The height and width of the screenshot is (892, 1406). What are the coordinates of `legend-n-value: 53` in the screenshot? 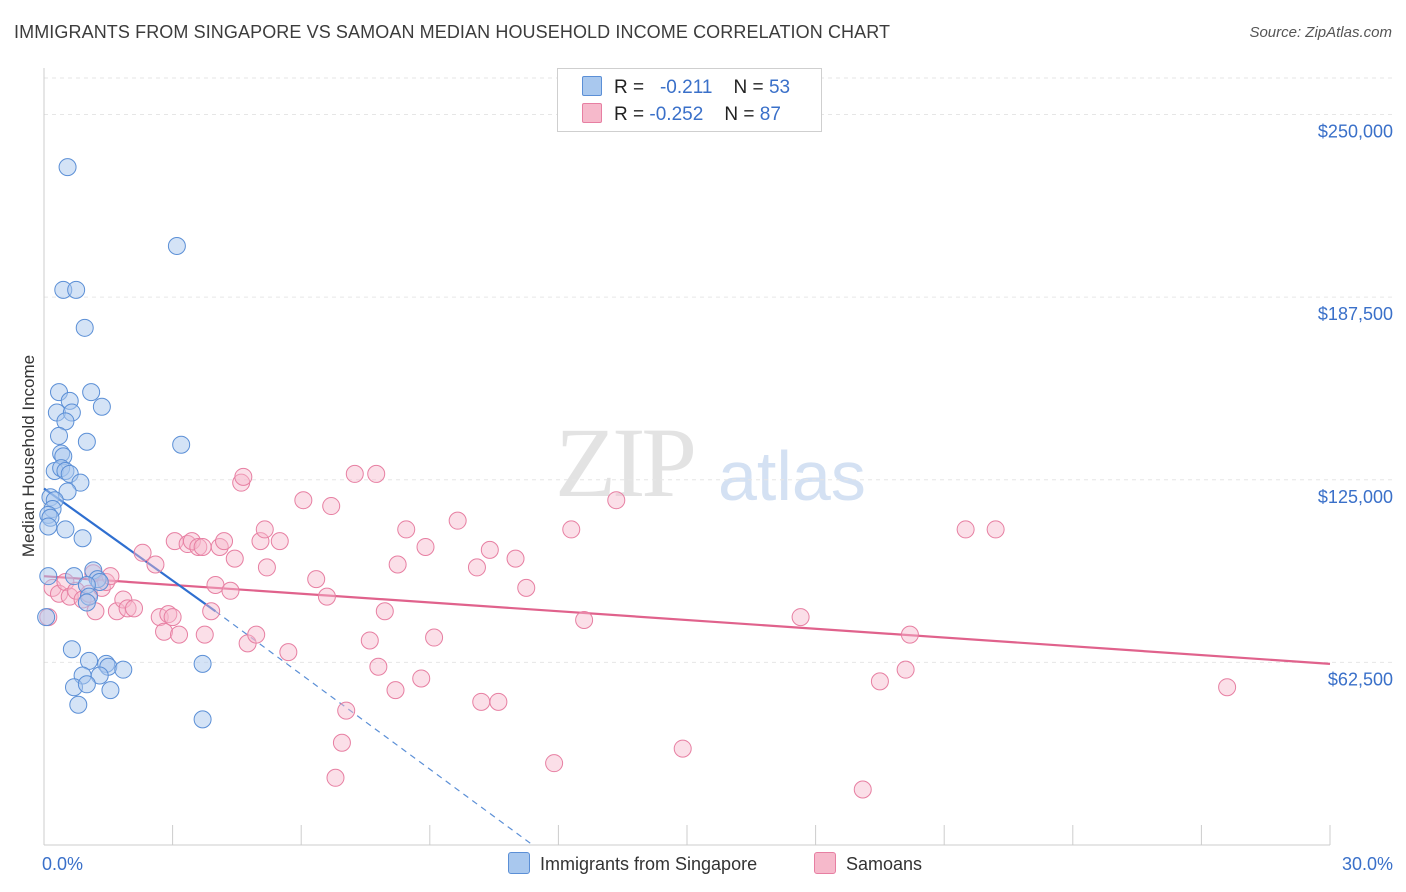 It's located at (779, 87).